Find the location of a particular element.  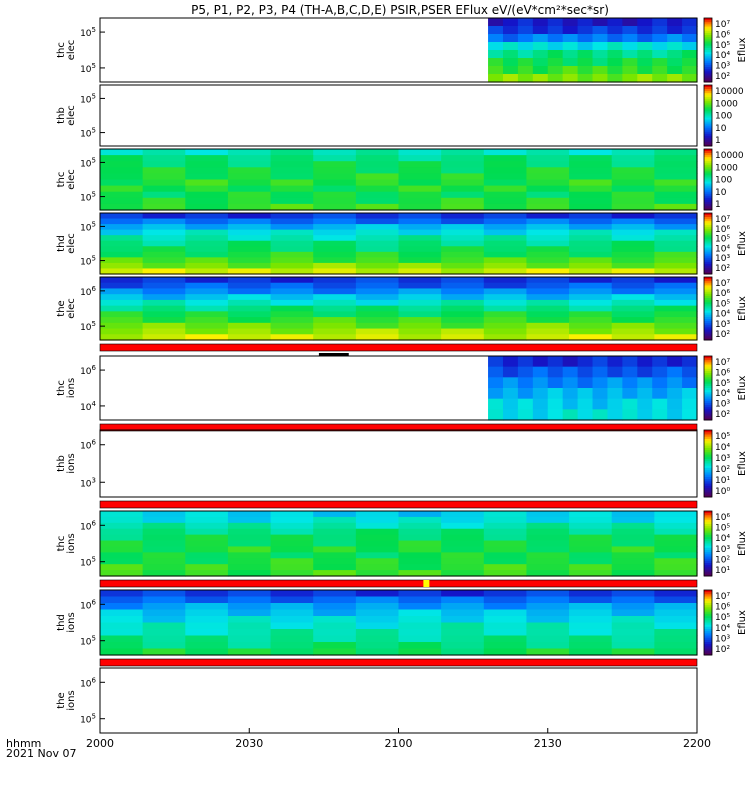

panel-label-species: ions is located at coordinates (71, 463).